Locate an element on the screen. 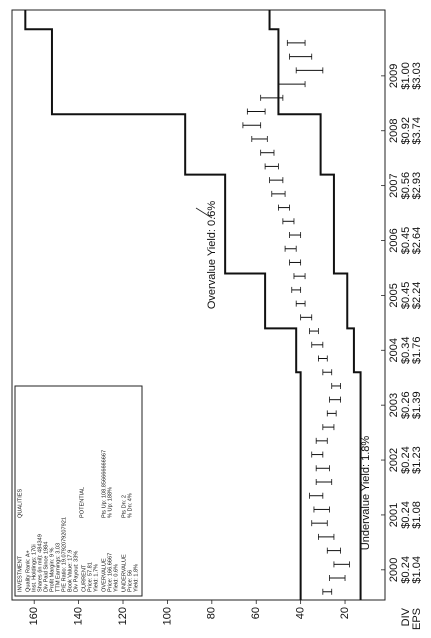  y-tick-label: 80 is located at coordinates (212, 613).